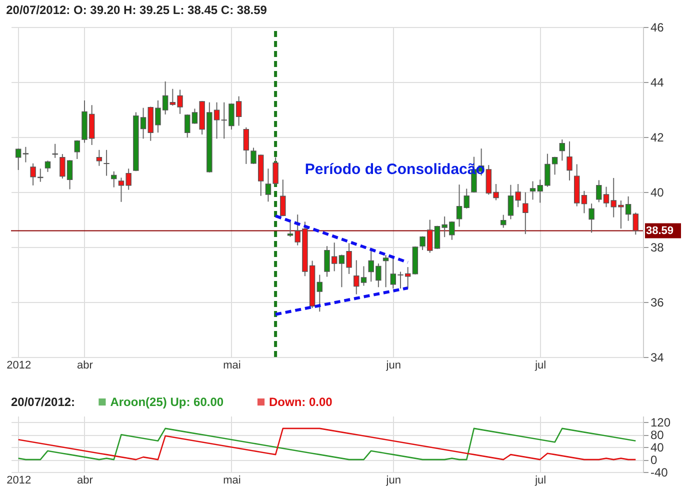 The height and width of the screenshot is (500, 700). I want to click on y-tick-label: 34, so click(657, 357).